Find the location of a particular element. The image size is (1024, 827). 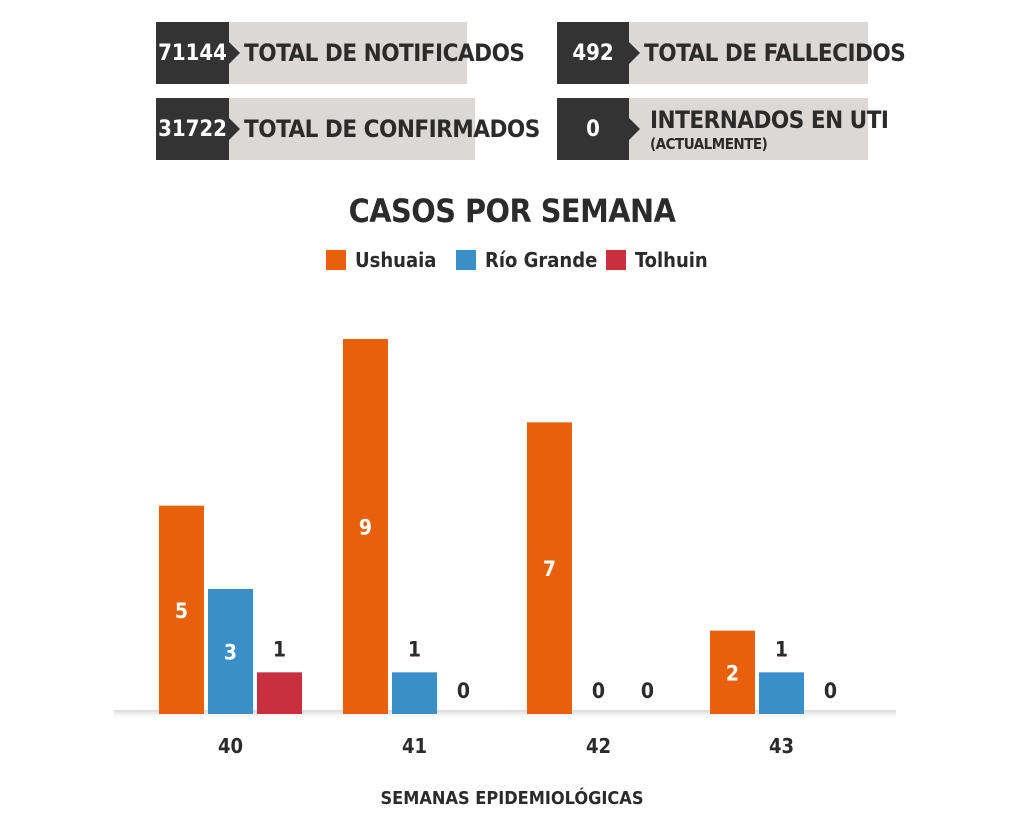

bar-label-rio-grande-43: 1 is located at coordinates (781, 649).